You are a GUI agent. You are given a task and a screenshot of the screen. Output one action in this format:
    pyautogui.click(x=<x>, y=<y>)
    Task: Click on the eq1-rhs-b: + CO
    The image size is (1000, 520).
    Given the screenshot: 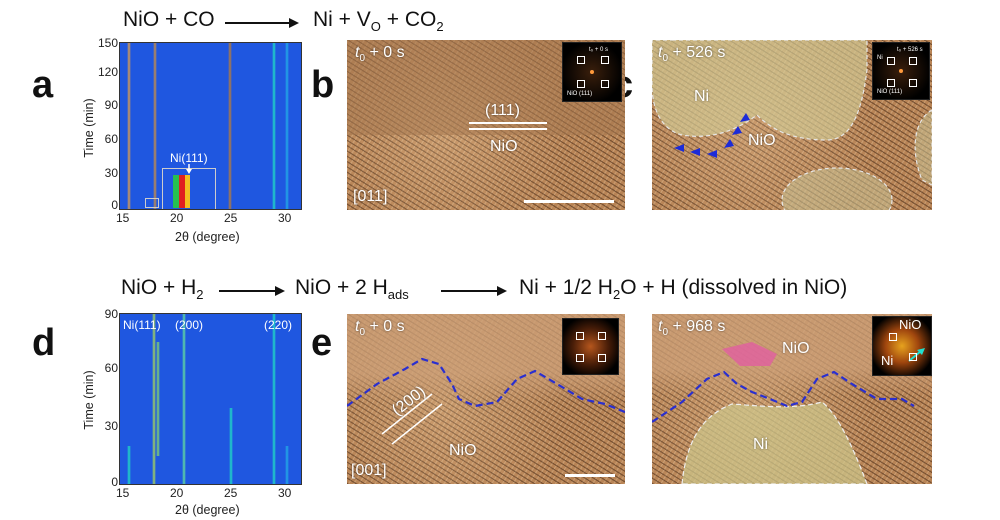 What is the action you would take?
    pyautogui.click(x=408, y=19)
    